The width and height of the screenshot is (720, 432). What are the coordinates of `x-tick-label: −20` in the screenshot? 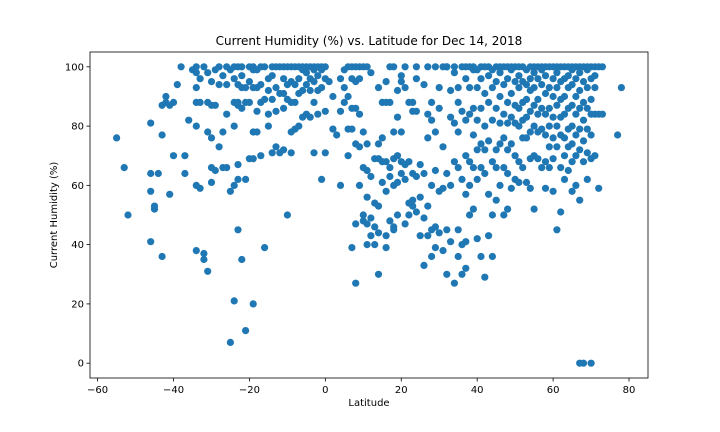 It's located at (249, 390).